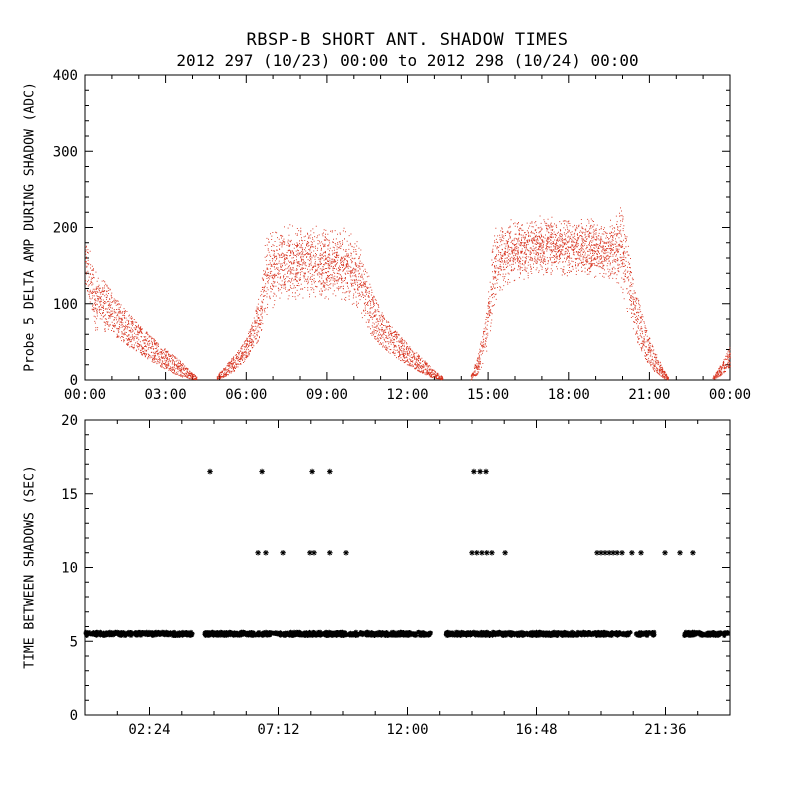 This screenshot has height=800, width=800. Describe the element at coordinates (65, 305) in the screenshot. I see `svg-text: 100` at that location.